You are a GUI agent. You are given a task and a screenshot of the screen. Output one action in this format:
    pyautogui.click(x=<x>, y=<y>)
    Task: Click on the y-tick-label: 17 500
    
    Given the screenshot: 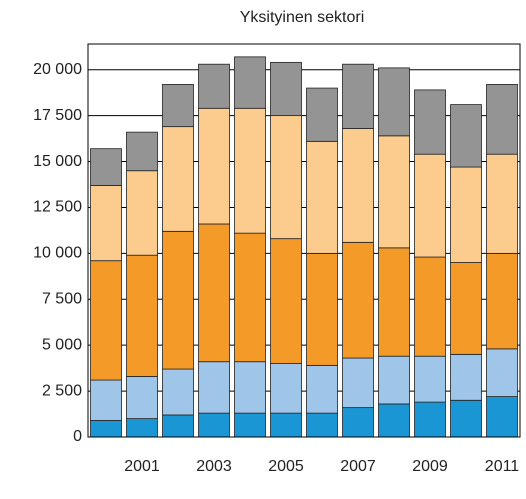 What is the action you would take?
    pyautogui.click(x=57, y=115)
    